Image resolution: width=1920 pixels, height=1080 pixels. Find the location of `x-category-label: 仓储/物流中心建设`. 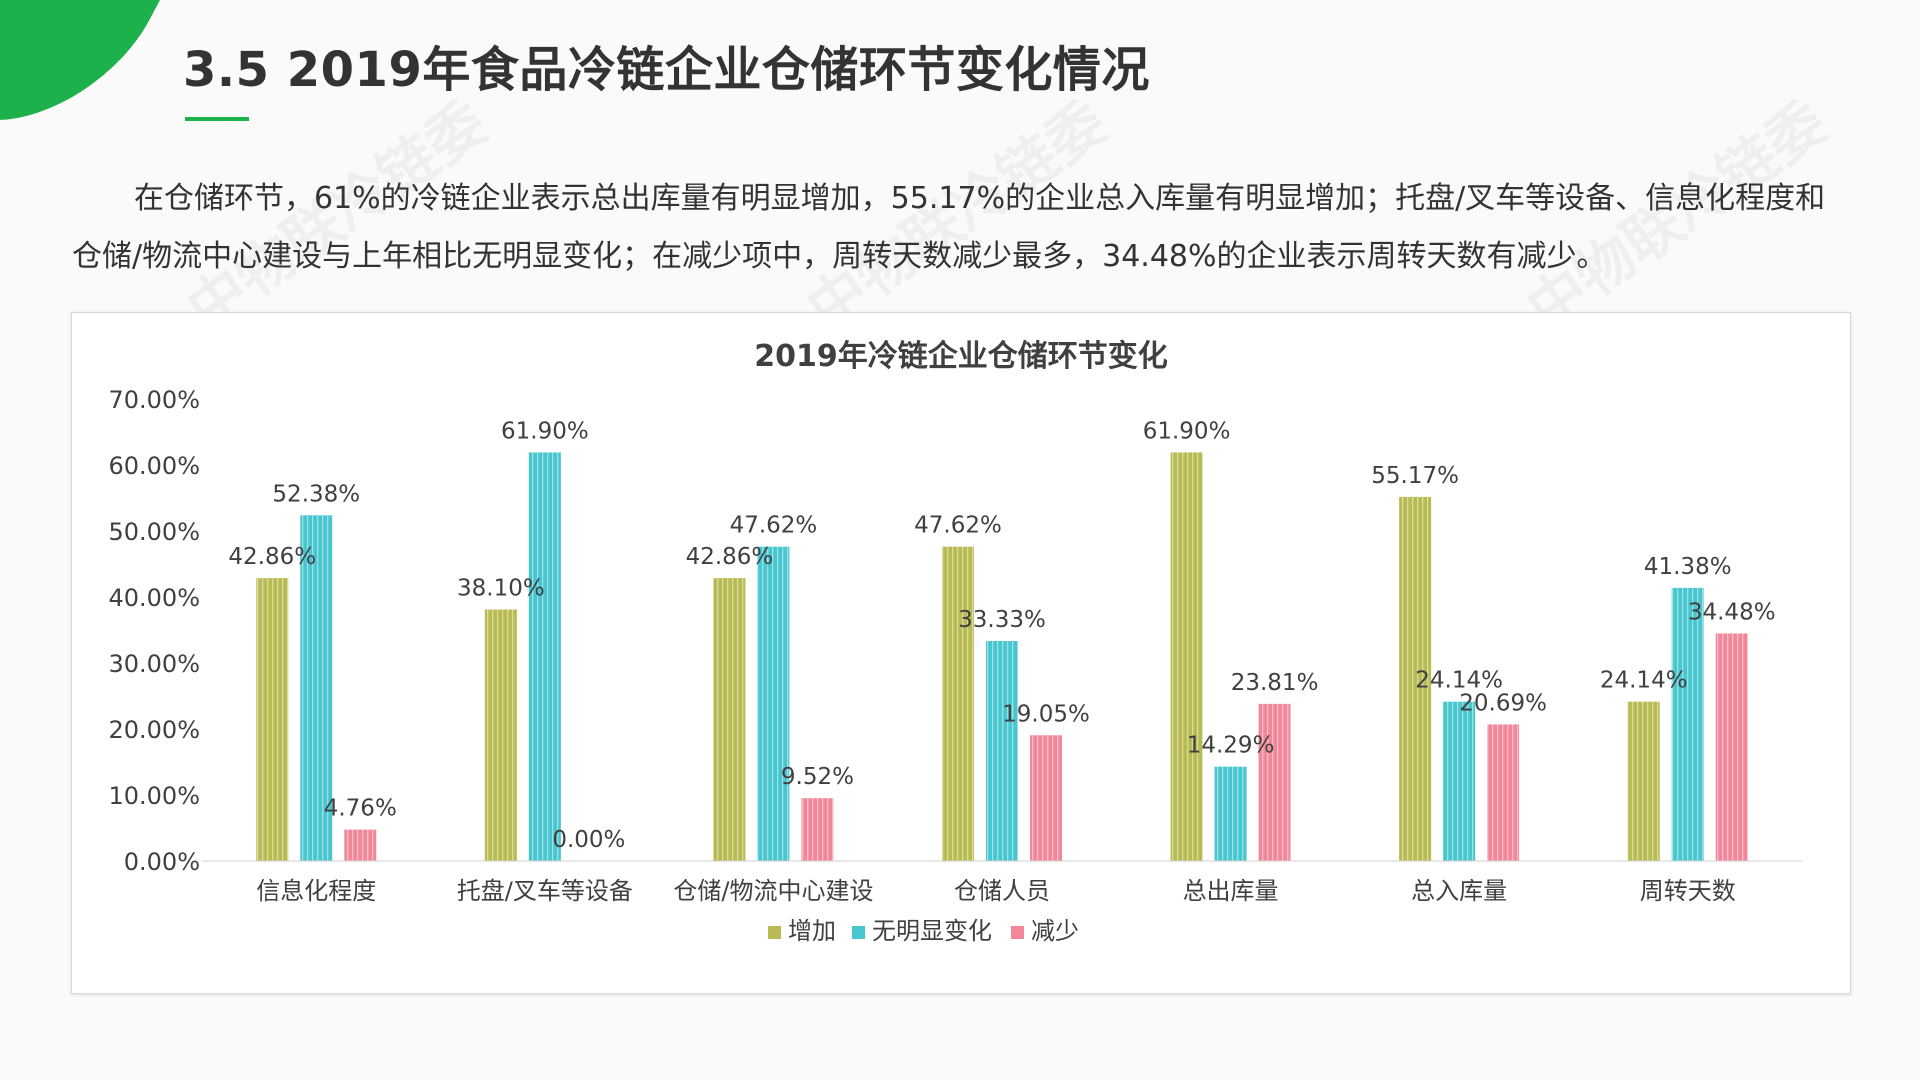

x-category-label: 仓储/物流中心建设 is located at coordinates (773, 891).